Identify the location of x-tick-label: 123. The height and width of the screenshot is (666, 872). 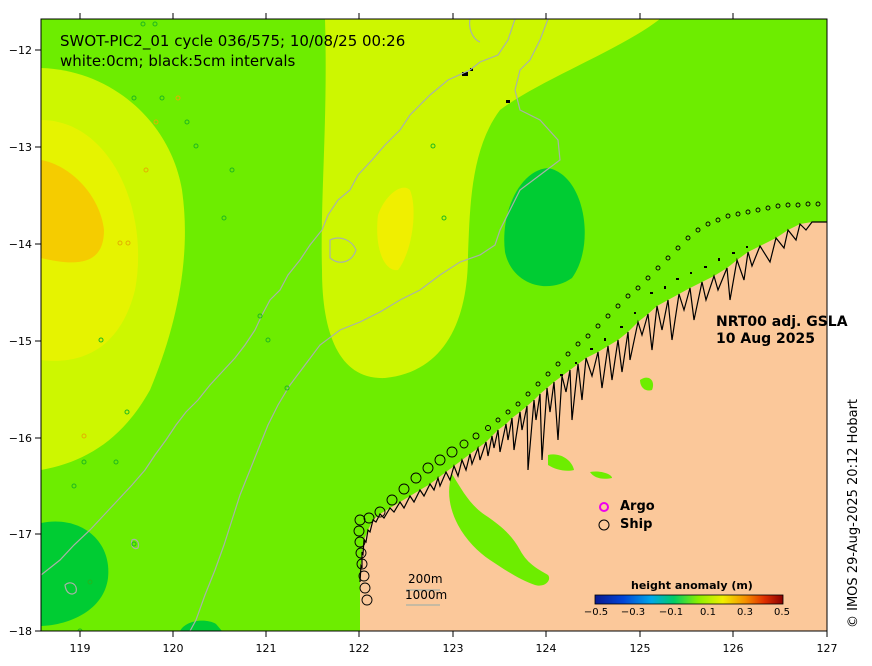
(453, 648).